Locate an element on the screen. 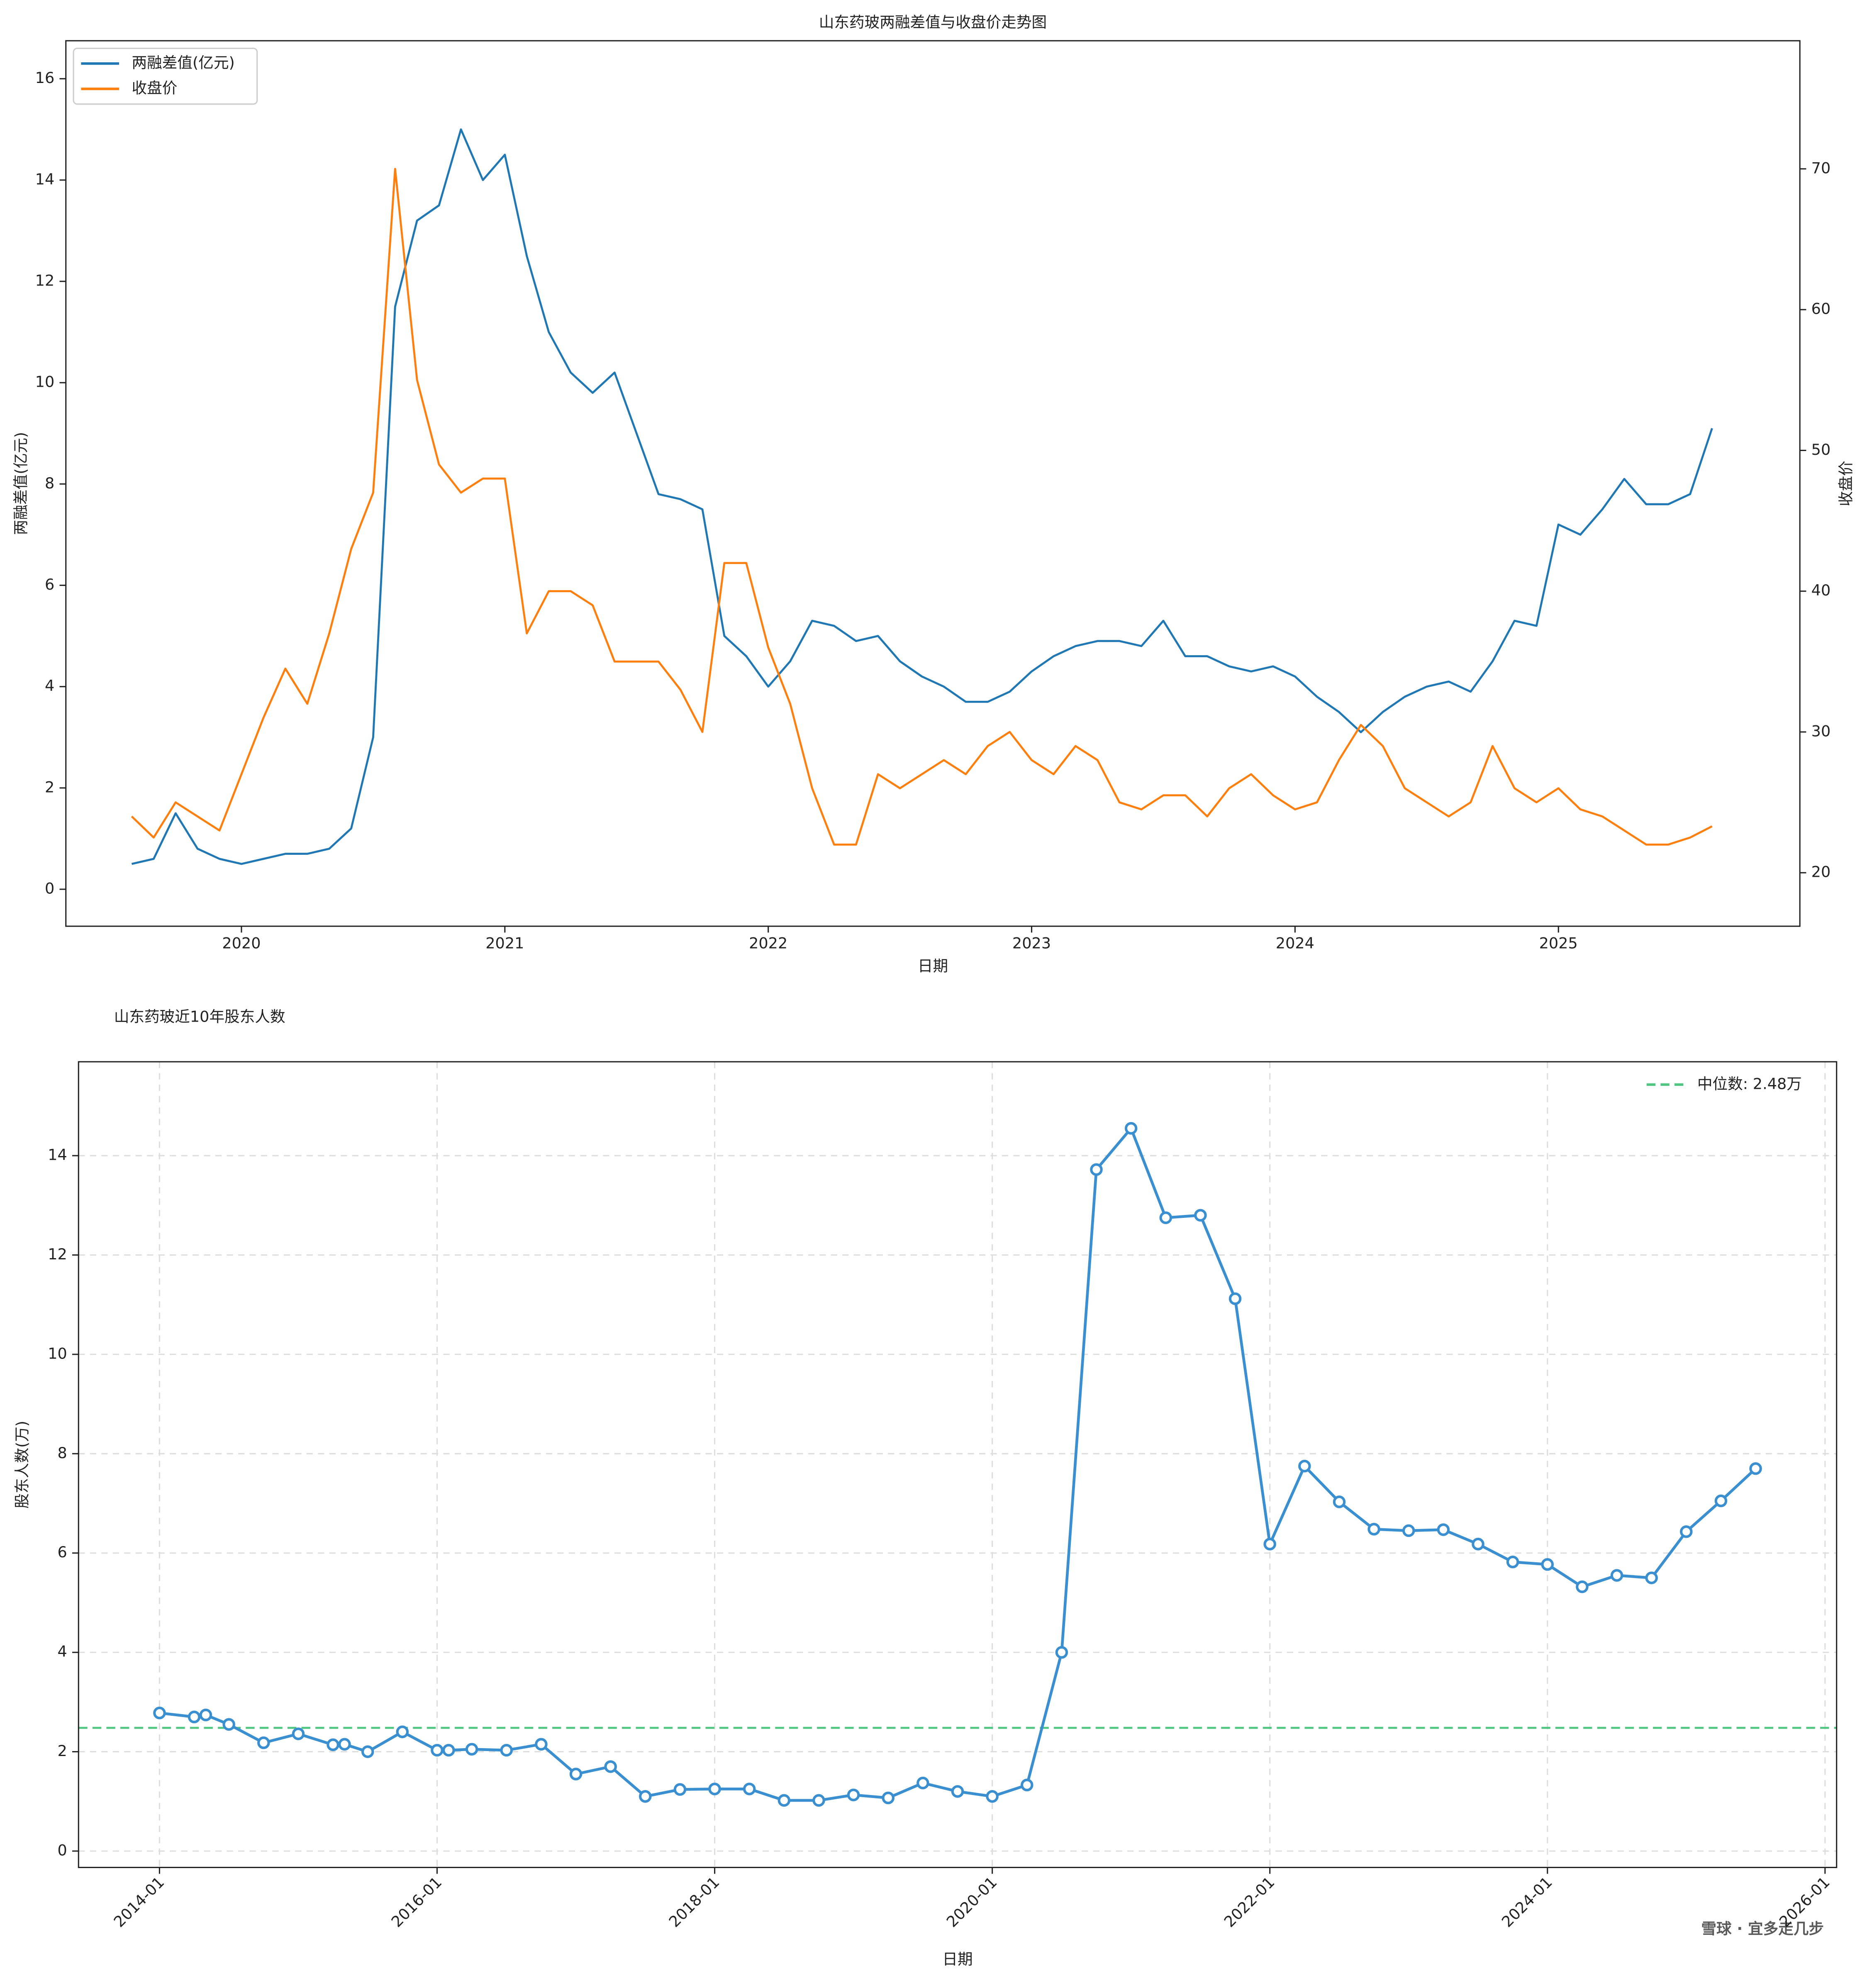  chart-title: 山东药玻两融差值与收盘价走势图 is located at coordinates (933, 22).